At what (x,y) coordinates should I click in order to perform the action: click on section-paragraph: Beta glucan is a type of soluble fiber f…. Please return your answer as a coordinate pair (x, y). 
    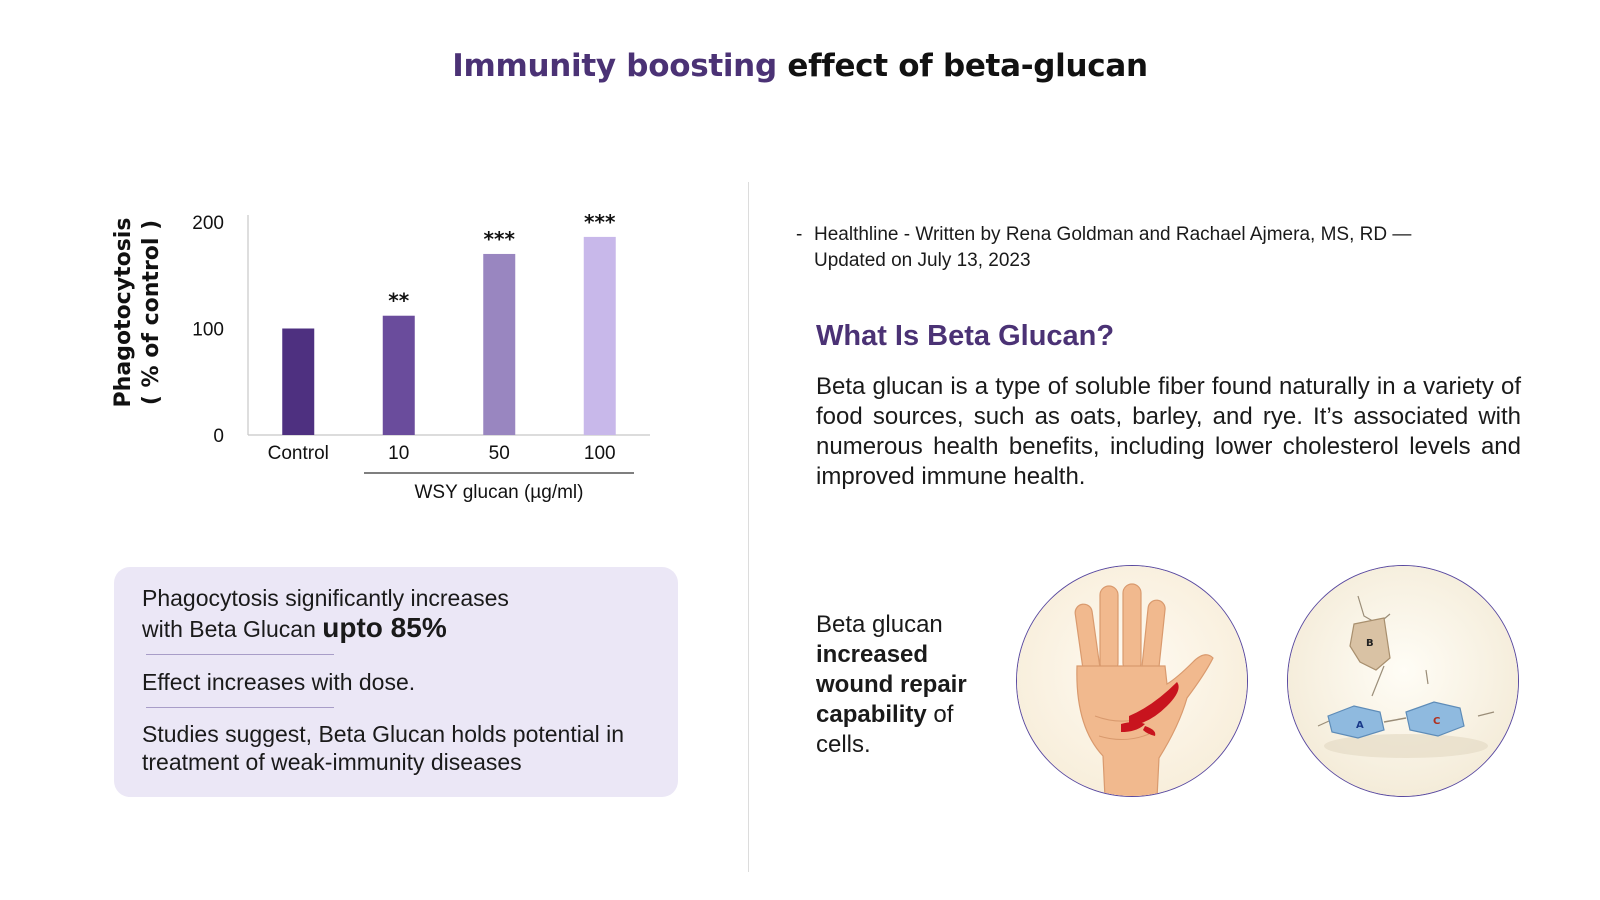
    Looking at the image, I should click on (1168, 431).